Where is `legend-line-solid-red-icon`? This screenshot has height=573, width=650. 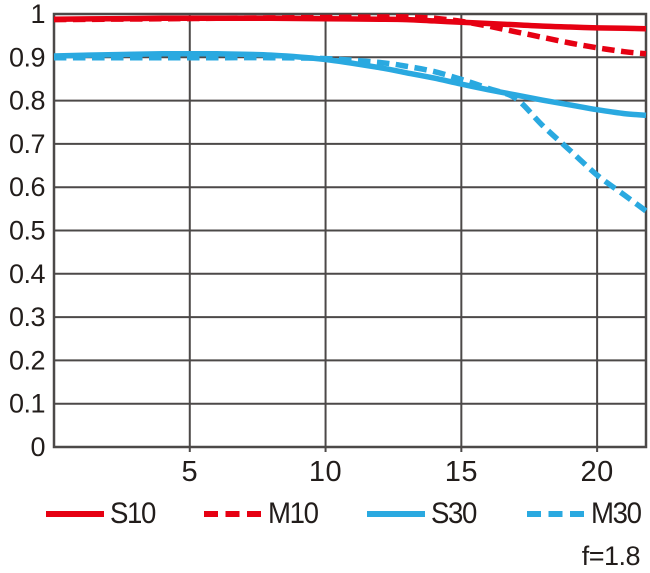 legend-line-solid-red-icon is located at coordinates (75, 514).